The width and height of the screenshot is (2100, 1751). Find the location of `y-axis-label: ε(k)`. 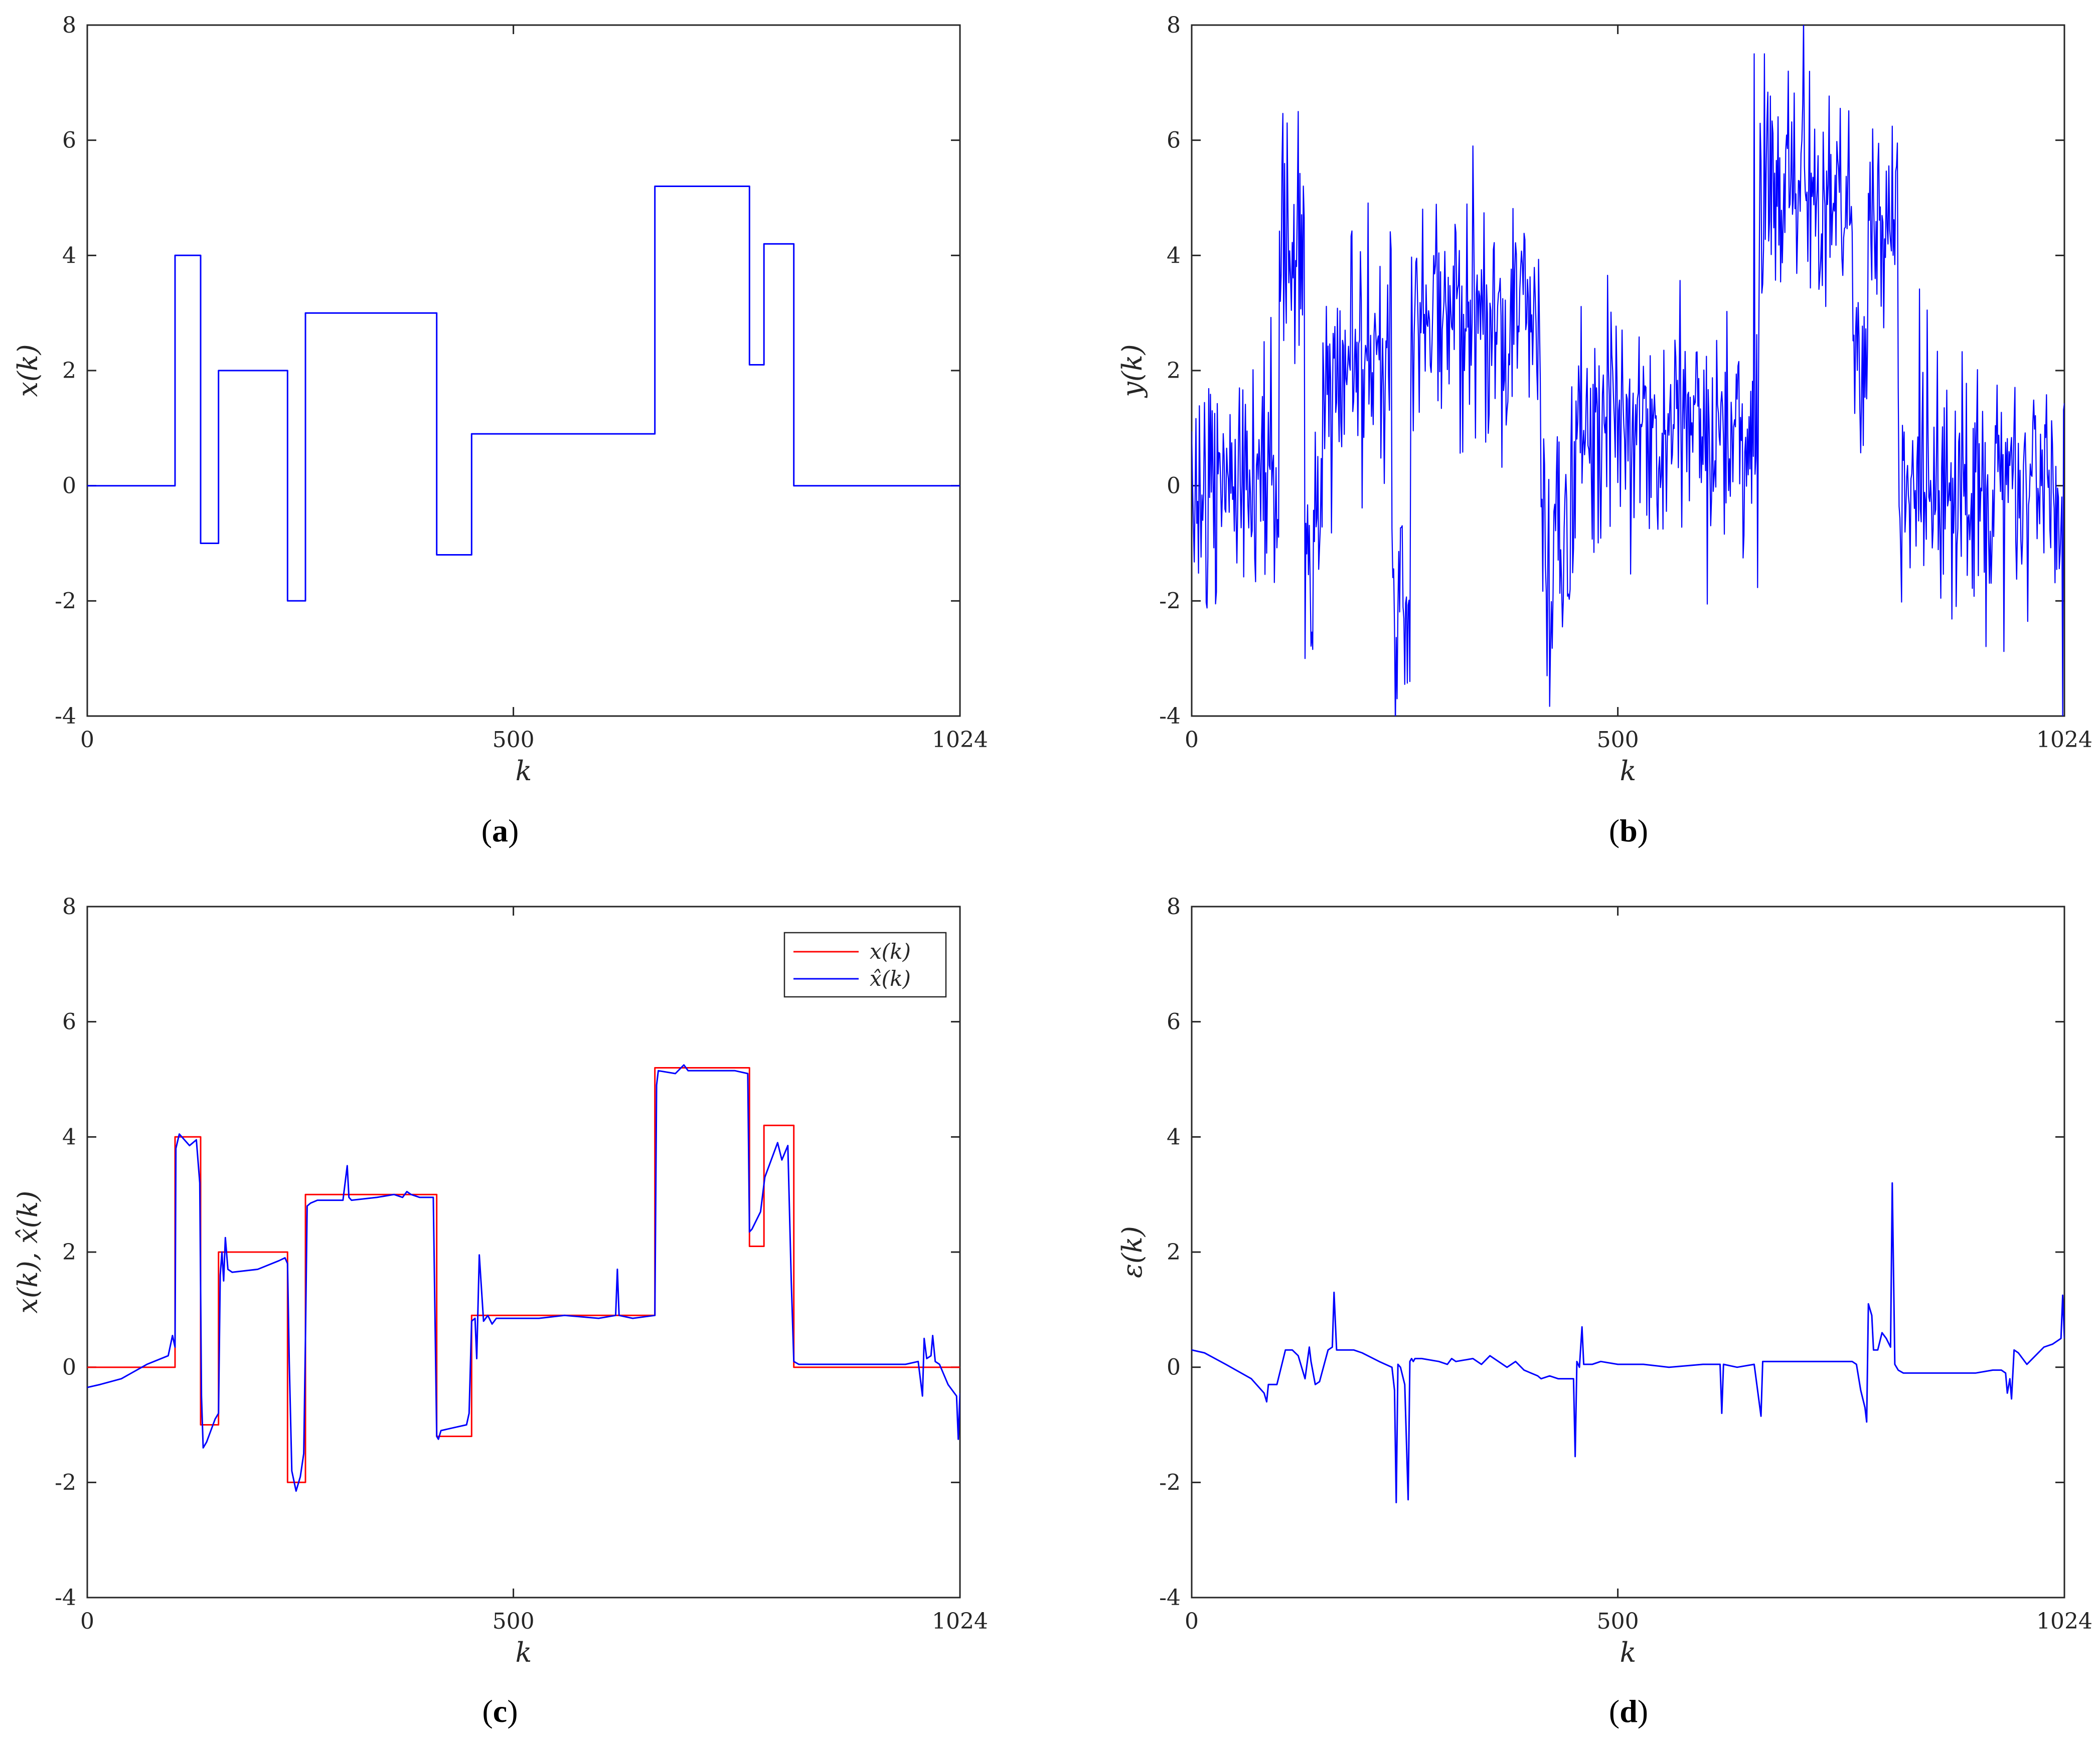

y-axis-label: ε(k) is located at coordinates (1132, 1252).